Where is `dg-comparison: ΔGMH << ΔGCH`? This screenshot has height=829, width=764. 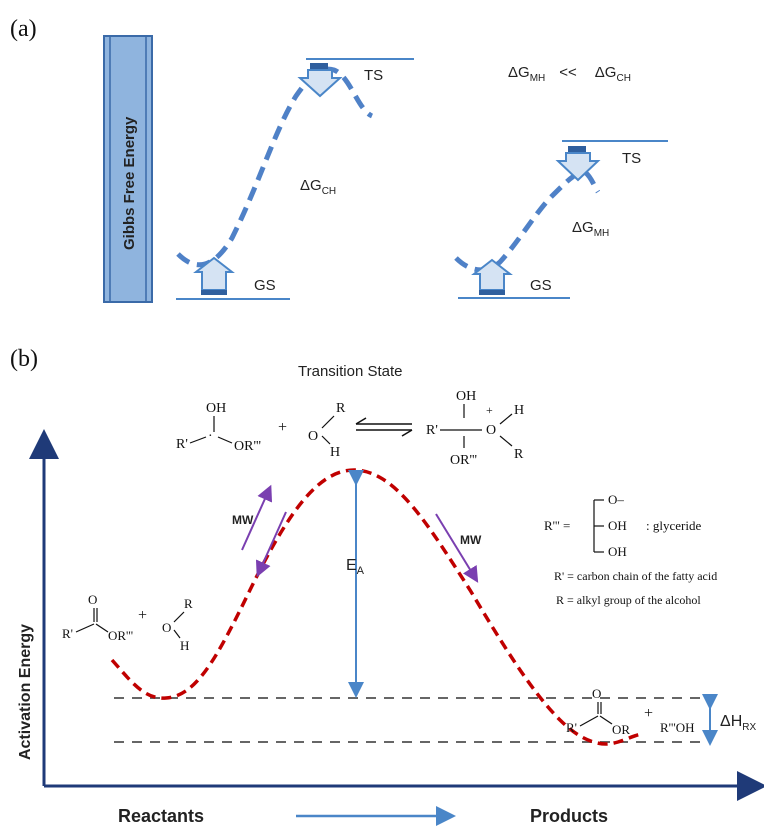 dg-comparison: ΔGMH << ΔGCH is located at coordinates (569, 74).